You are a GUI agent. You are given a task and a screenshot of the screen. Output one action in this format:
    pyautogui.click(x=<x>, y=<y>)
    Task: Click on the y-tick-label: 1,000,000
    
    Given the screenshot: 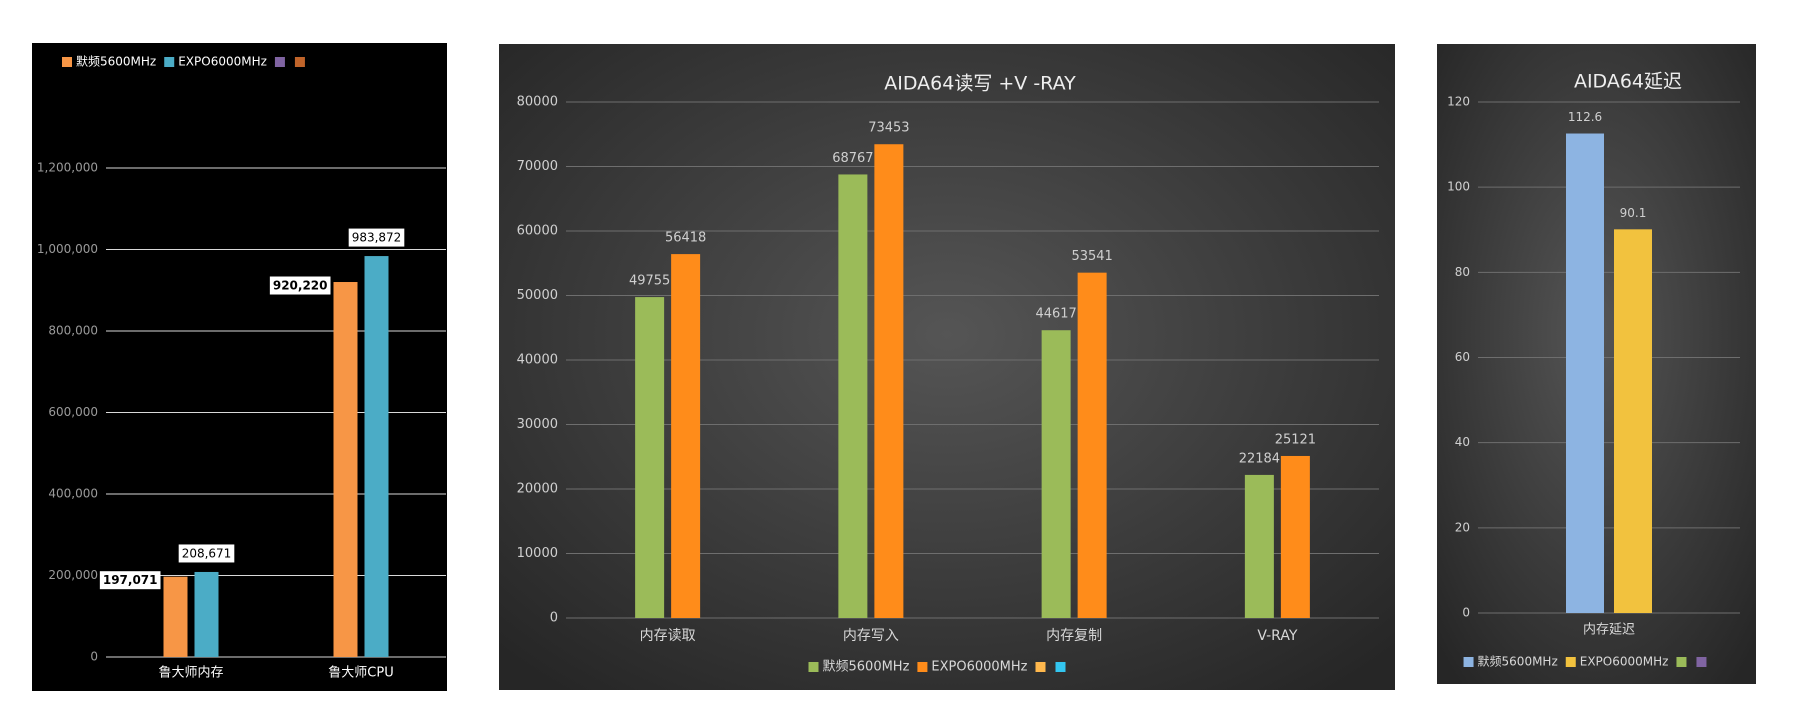 What is the action you would take?
    pyautogui.click(x=67, y=249)
    